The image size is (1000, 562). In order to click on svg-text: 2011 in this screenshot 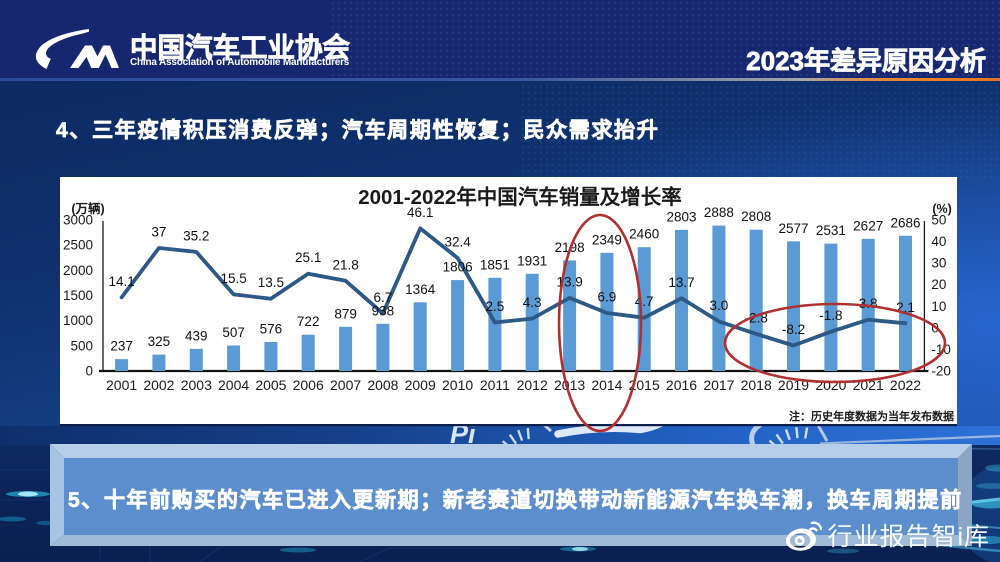, I will do `click(495, 385)`.